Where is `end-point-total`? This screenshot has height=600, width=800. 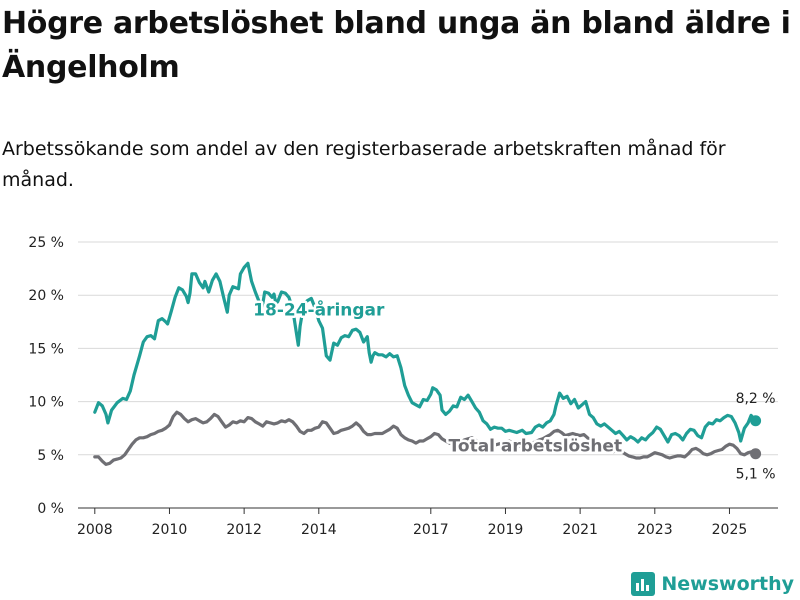 end-point-total is located at coordinates (756, 454).